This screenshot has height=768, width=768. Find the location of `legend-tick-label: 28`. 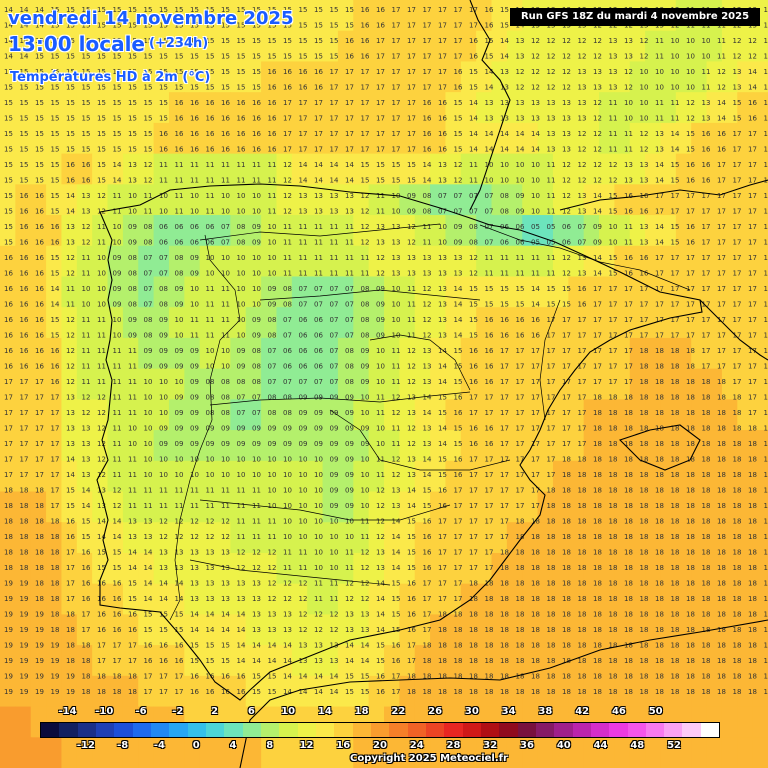

legend-tick-label: 28 is located at coordinates (453, 745).